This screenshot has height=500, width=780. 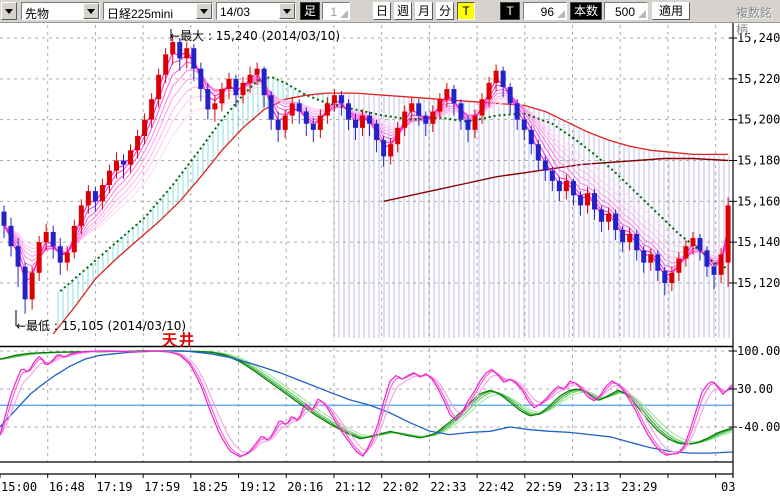 I want to click on contract-month-combo: 14/03, so click(x=256, y=11).